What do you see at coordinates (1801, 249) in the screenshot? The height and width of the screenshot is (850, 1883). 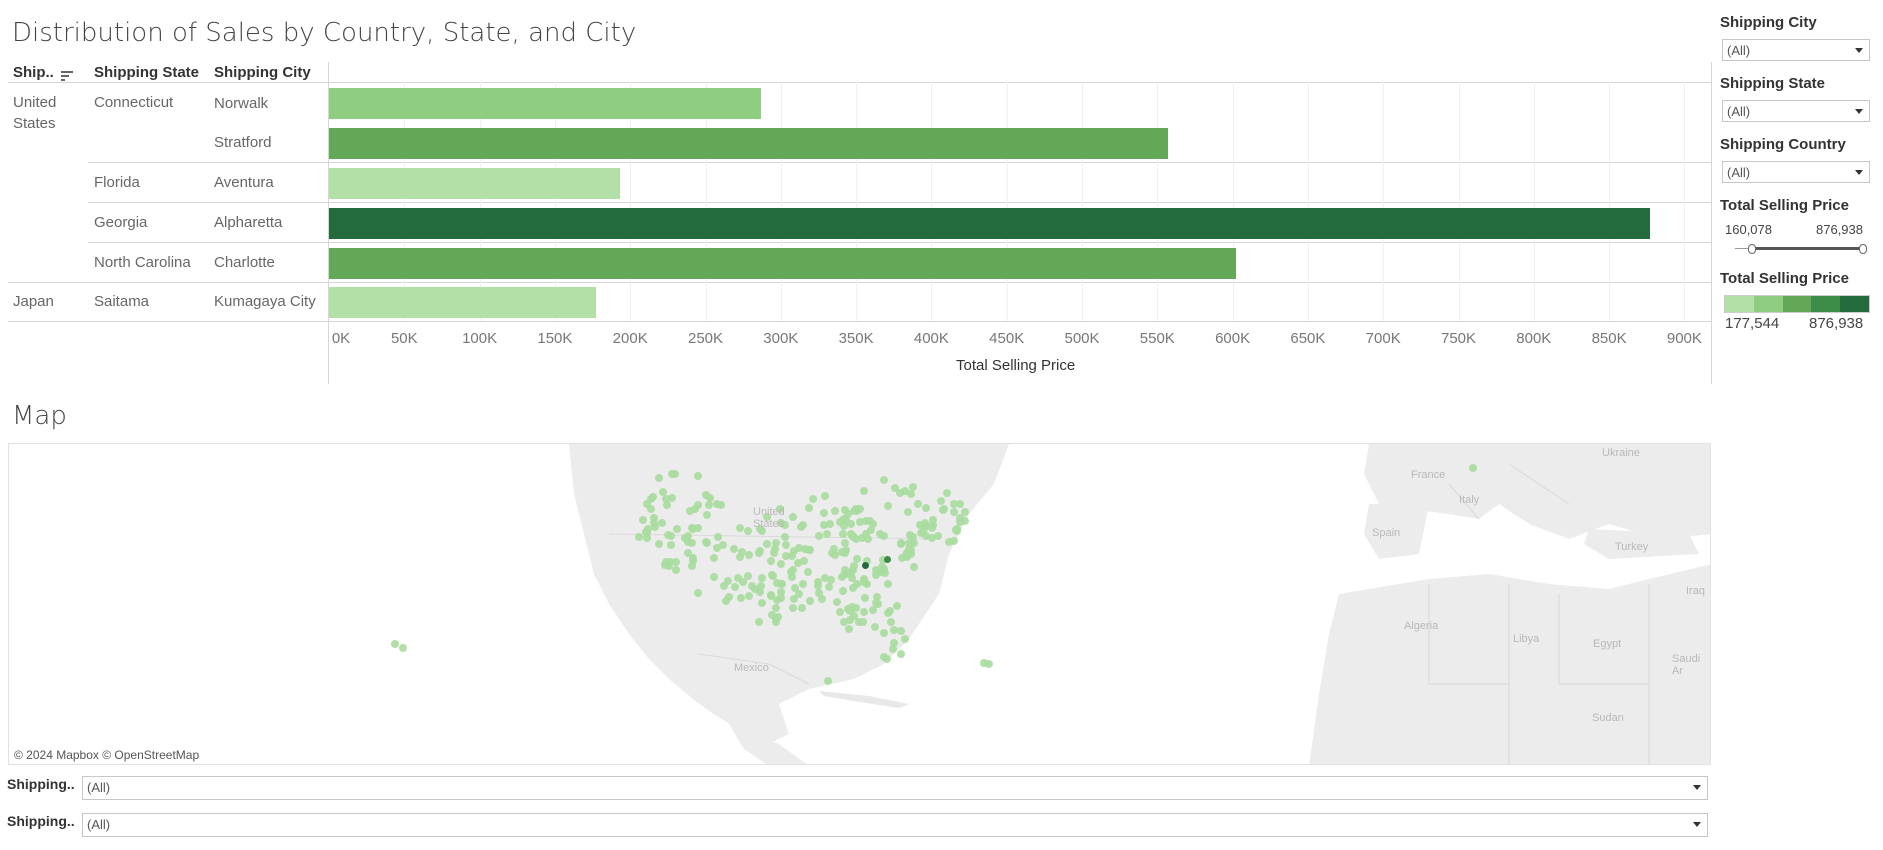 I see `price-range-slider` at bounding box center [1801, 249].